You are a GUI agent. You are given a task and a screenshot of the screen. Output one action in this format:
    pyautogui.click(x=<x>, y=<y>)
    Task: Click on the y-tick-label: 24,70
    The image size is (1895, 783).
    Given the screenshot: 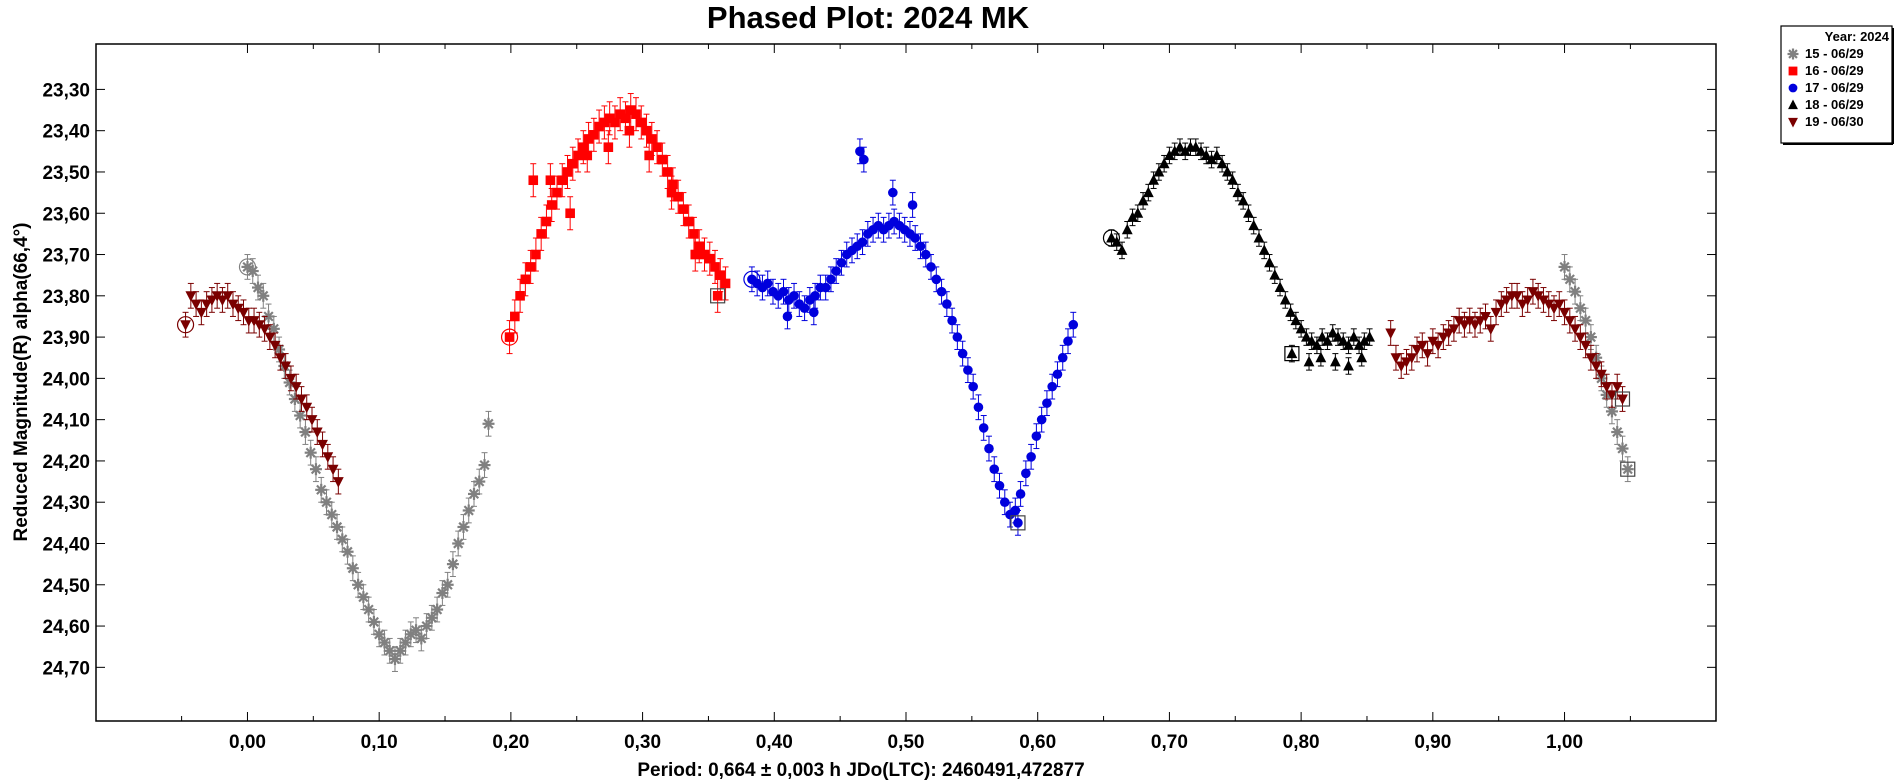 What is the action you would take?
    pyautogui.click(x=66, y=668)
    